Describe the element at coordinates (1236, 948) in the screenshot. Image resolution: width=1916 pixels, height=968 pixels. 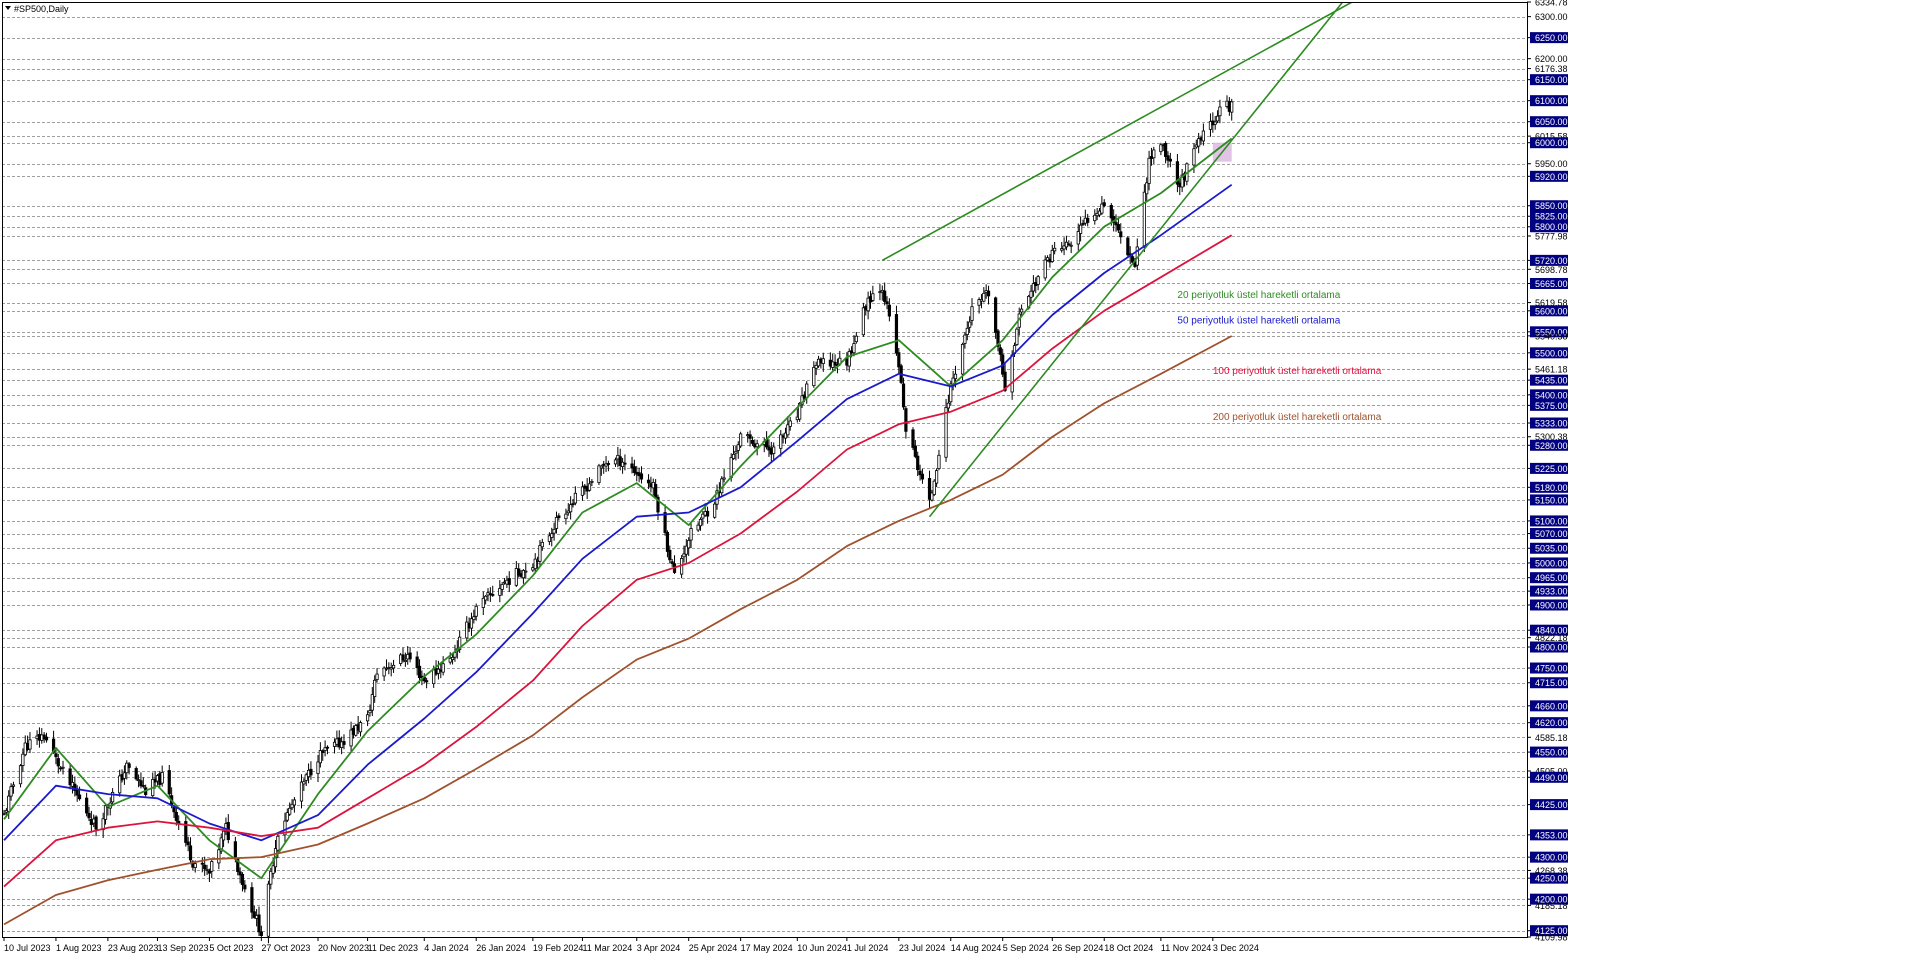
I see `x-tick-label: 3 Dec 2024` at that location.